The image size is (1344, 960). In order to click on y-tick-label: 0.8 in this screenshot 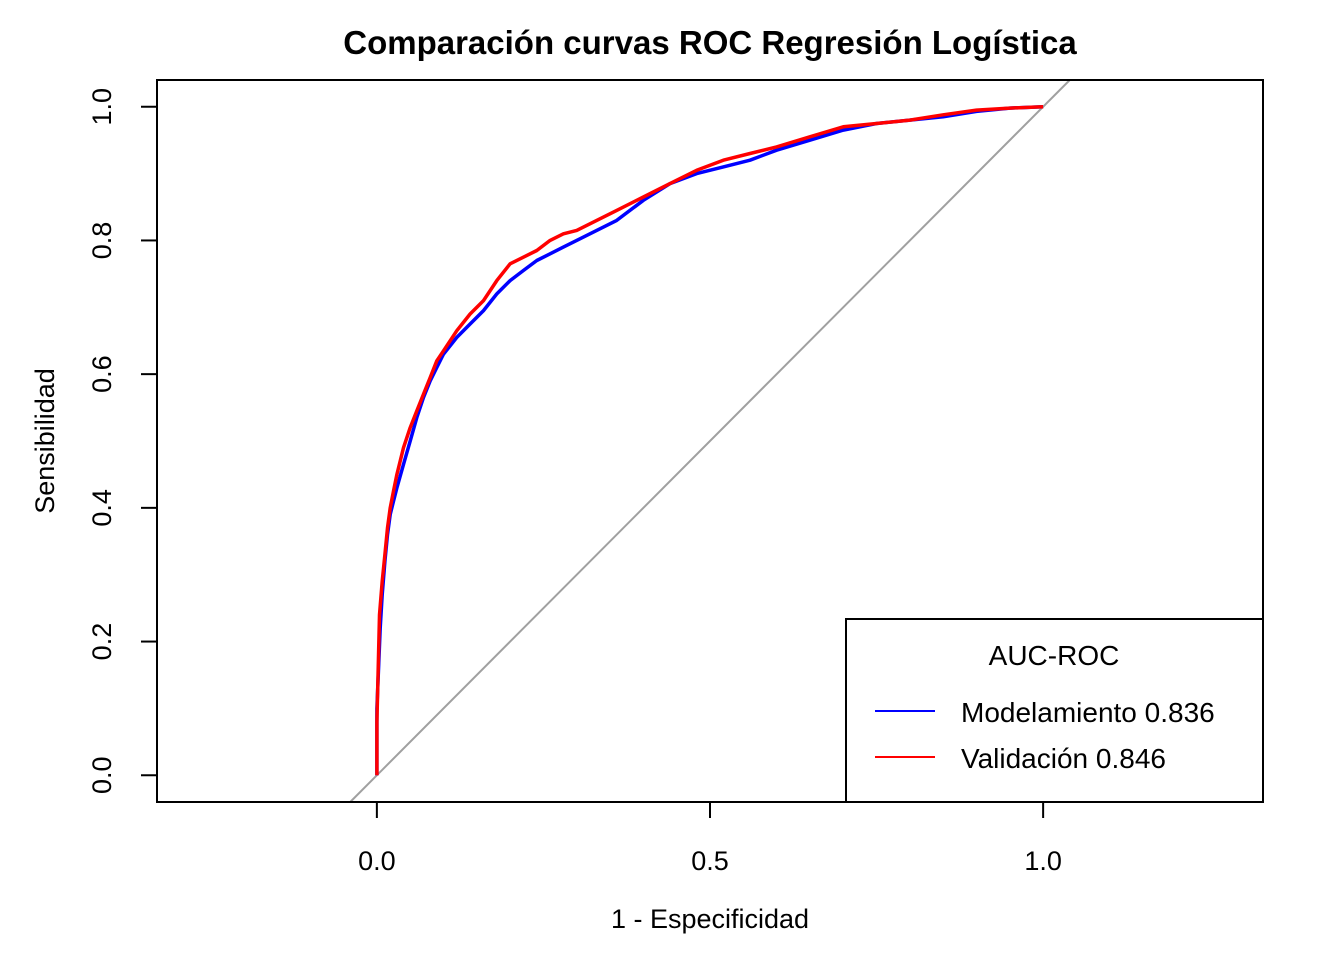, I will do `click(102, 241)`.